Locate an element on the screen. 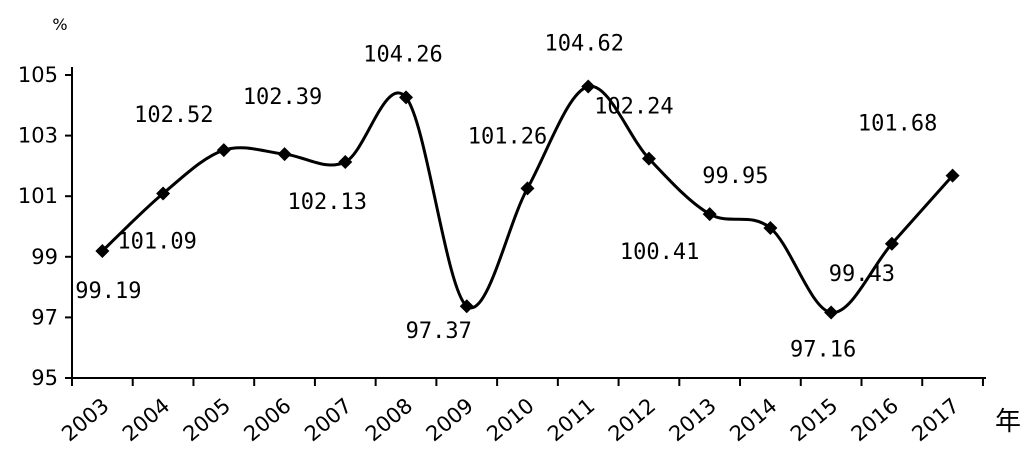  data-label: 102.24 is located at coordinates (633, 107).